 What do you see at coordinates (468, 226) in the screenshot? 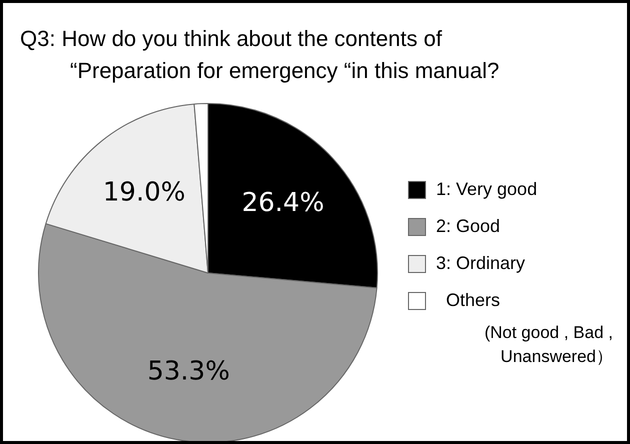
I see `legend-label: 2: Good` at bounding box center [468, 226].